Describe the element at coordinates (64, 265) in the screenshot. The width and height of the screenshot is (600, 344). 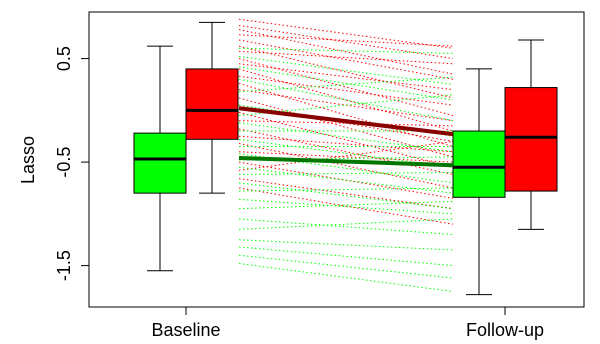
I see `y-tick-label-2: -1.5` at that location.